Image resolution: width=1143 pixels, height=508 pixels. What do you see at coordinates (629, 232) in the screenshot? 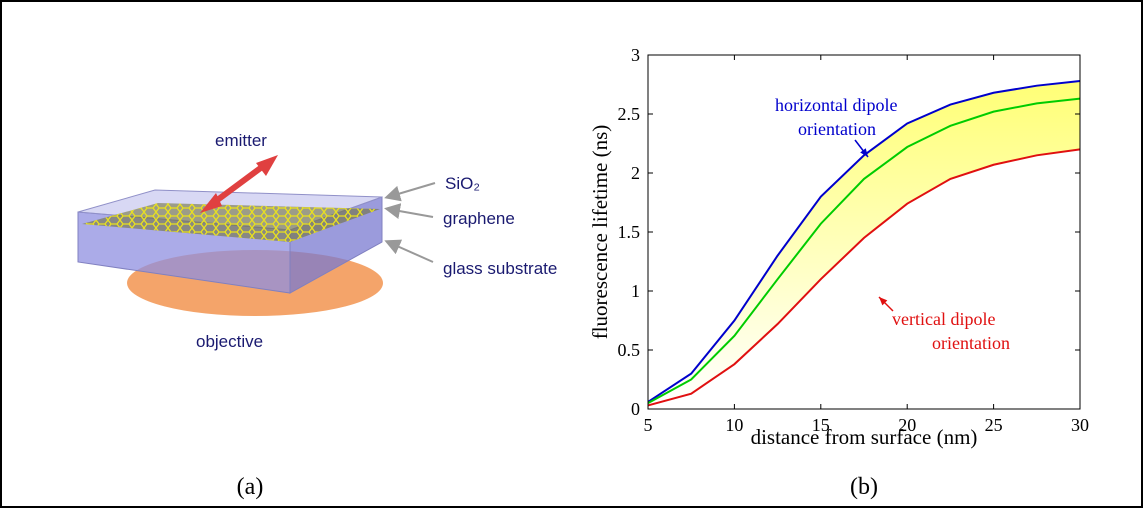
I see `y-tick-label: 1.5` at bounding box center [629, 232].